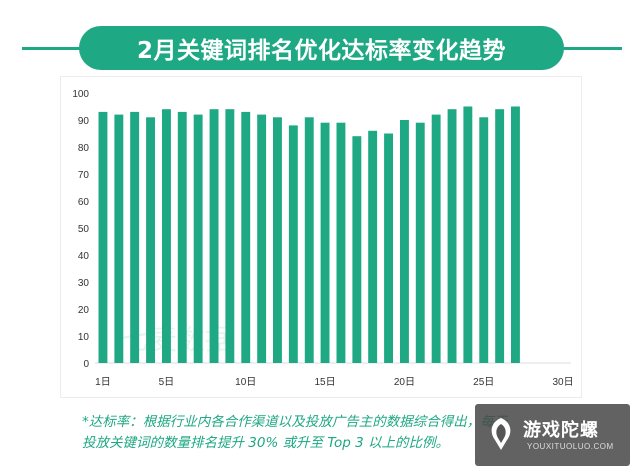 This screenshot has width=644, height=475. What do you see at coordinates (86, 364) in the screenshot?
I see `y-tick-label: 0` at bounding box center [86, 364].